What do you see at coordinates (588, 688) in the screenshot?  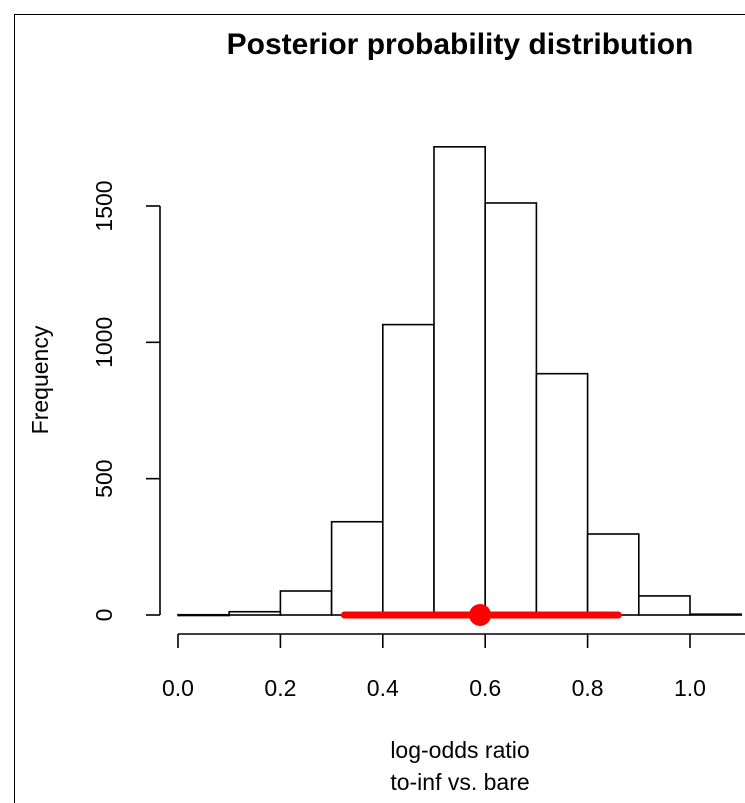 I see `x-tick-label: 0.8` at bounding box center [588, 688].